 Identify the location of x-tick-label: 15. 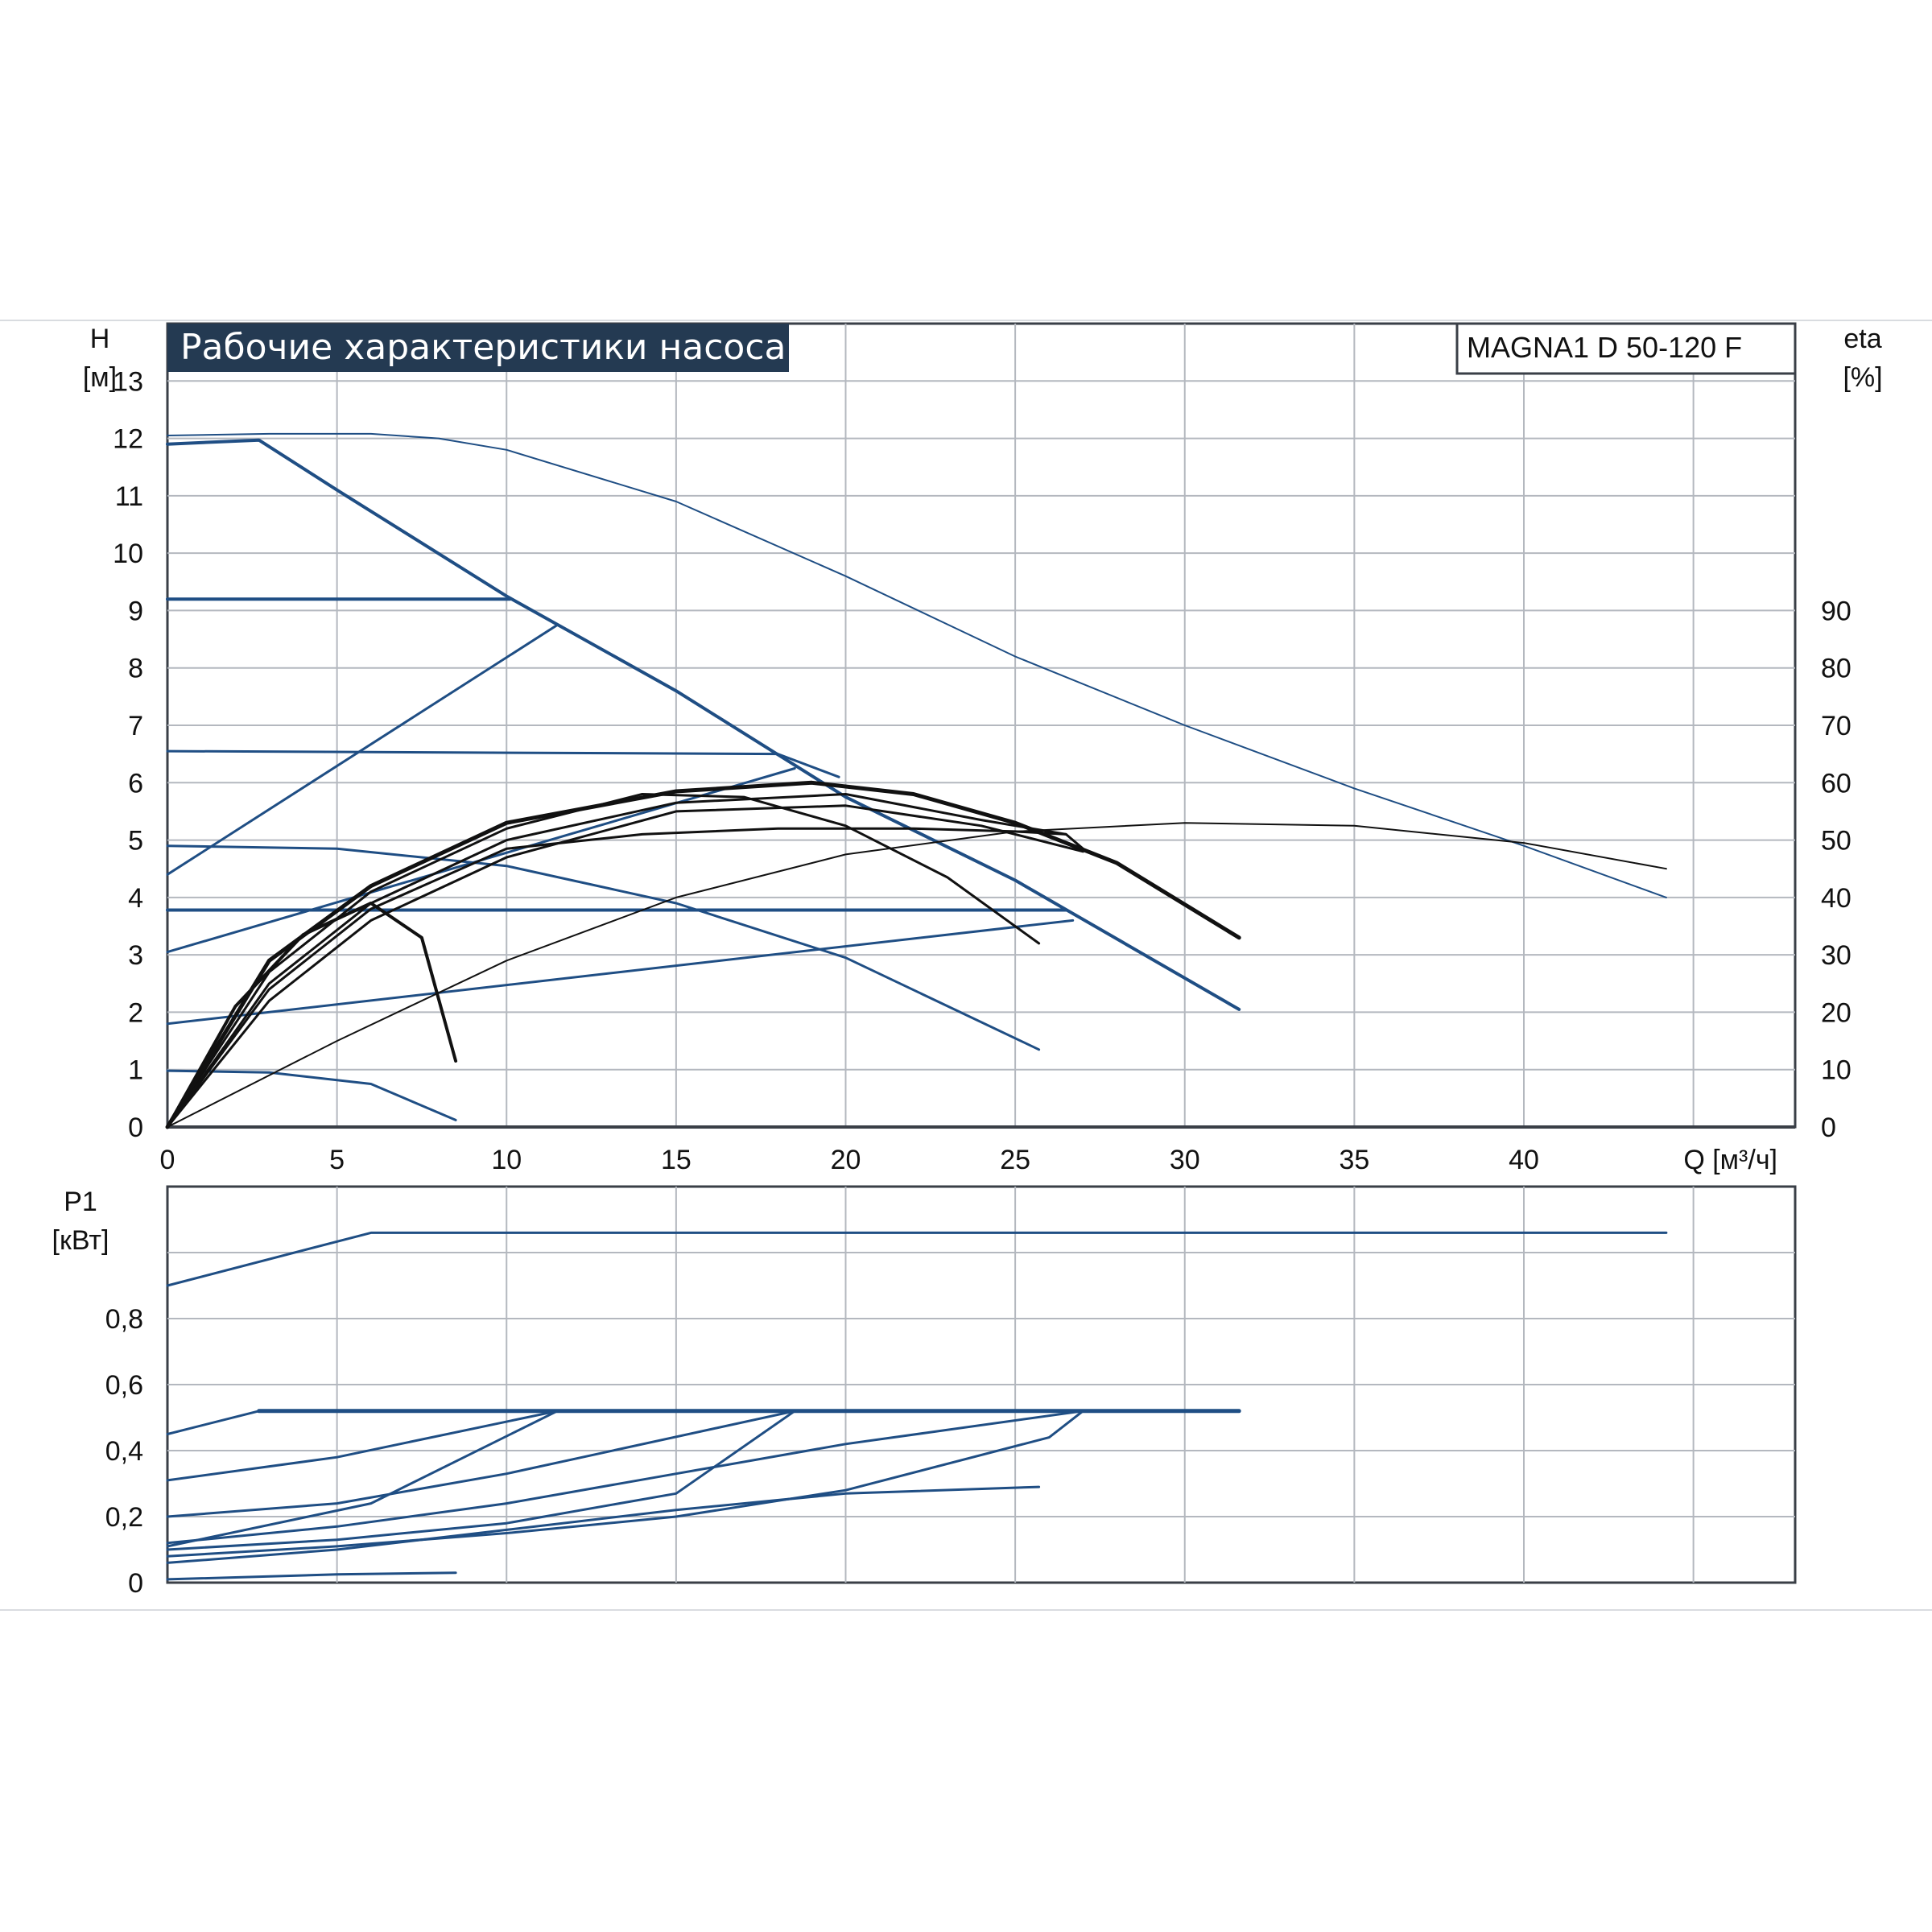
(676, 1160).